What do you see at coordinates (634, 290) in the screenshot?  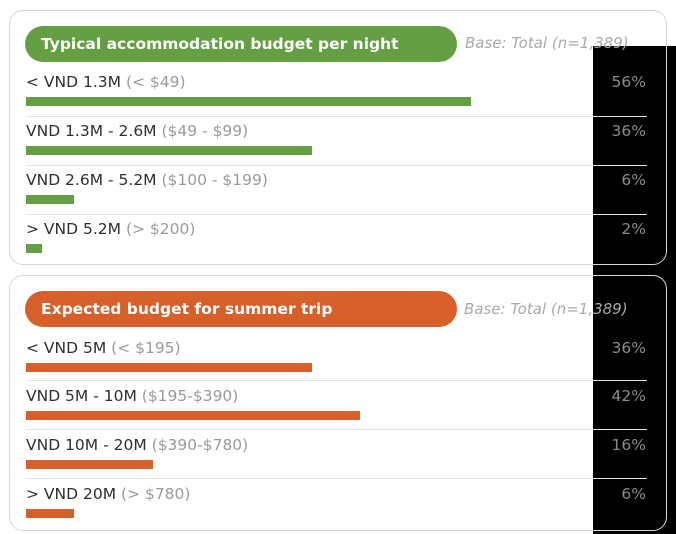 I see `black-overlay` at bounding box center [634, 290].